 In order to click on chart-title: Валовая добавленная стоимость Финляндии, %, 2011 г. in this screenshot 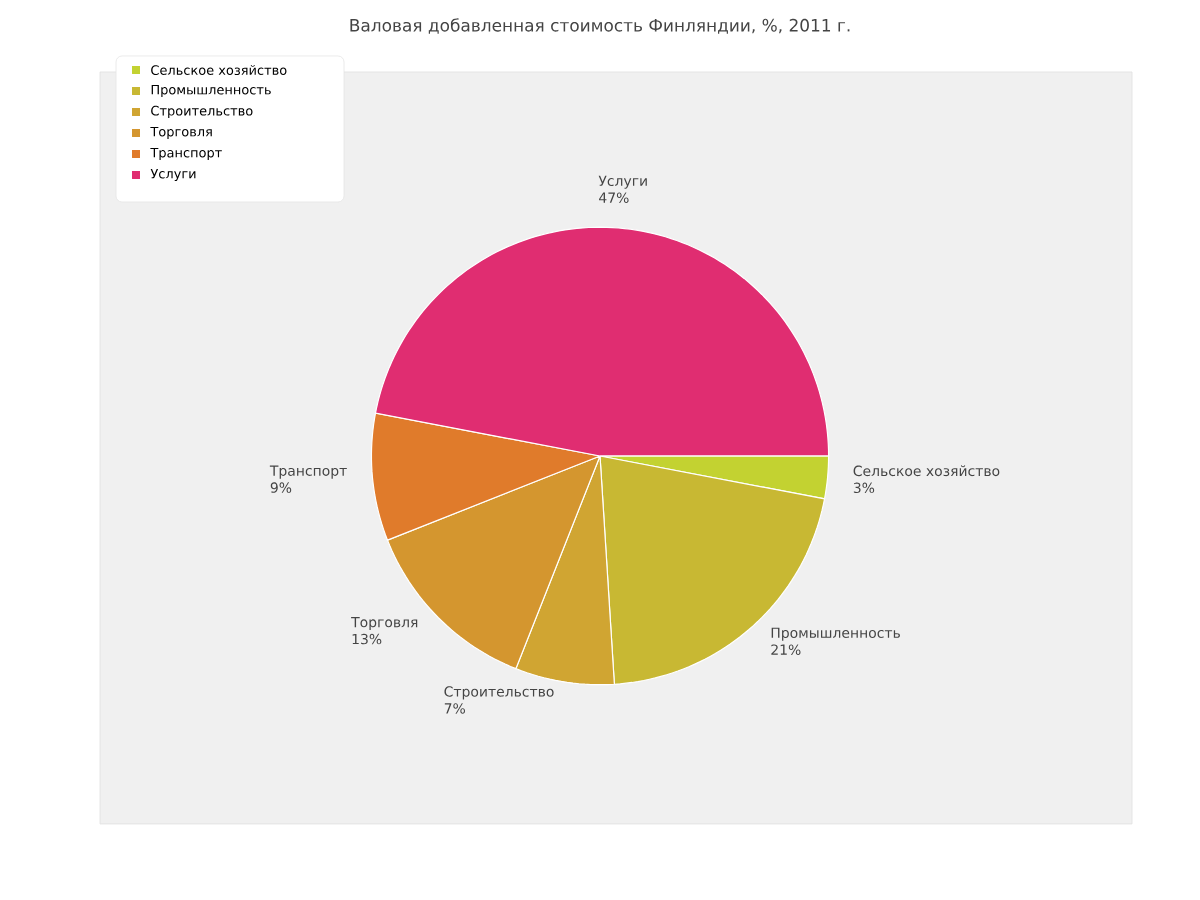, I will do `click(600, 26)`.